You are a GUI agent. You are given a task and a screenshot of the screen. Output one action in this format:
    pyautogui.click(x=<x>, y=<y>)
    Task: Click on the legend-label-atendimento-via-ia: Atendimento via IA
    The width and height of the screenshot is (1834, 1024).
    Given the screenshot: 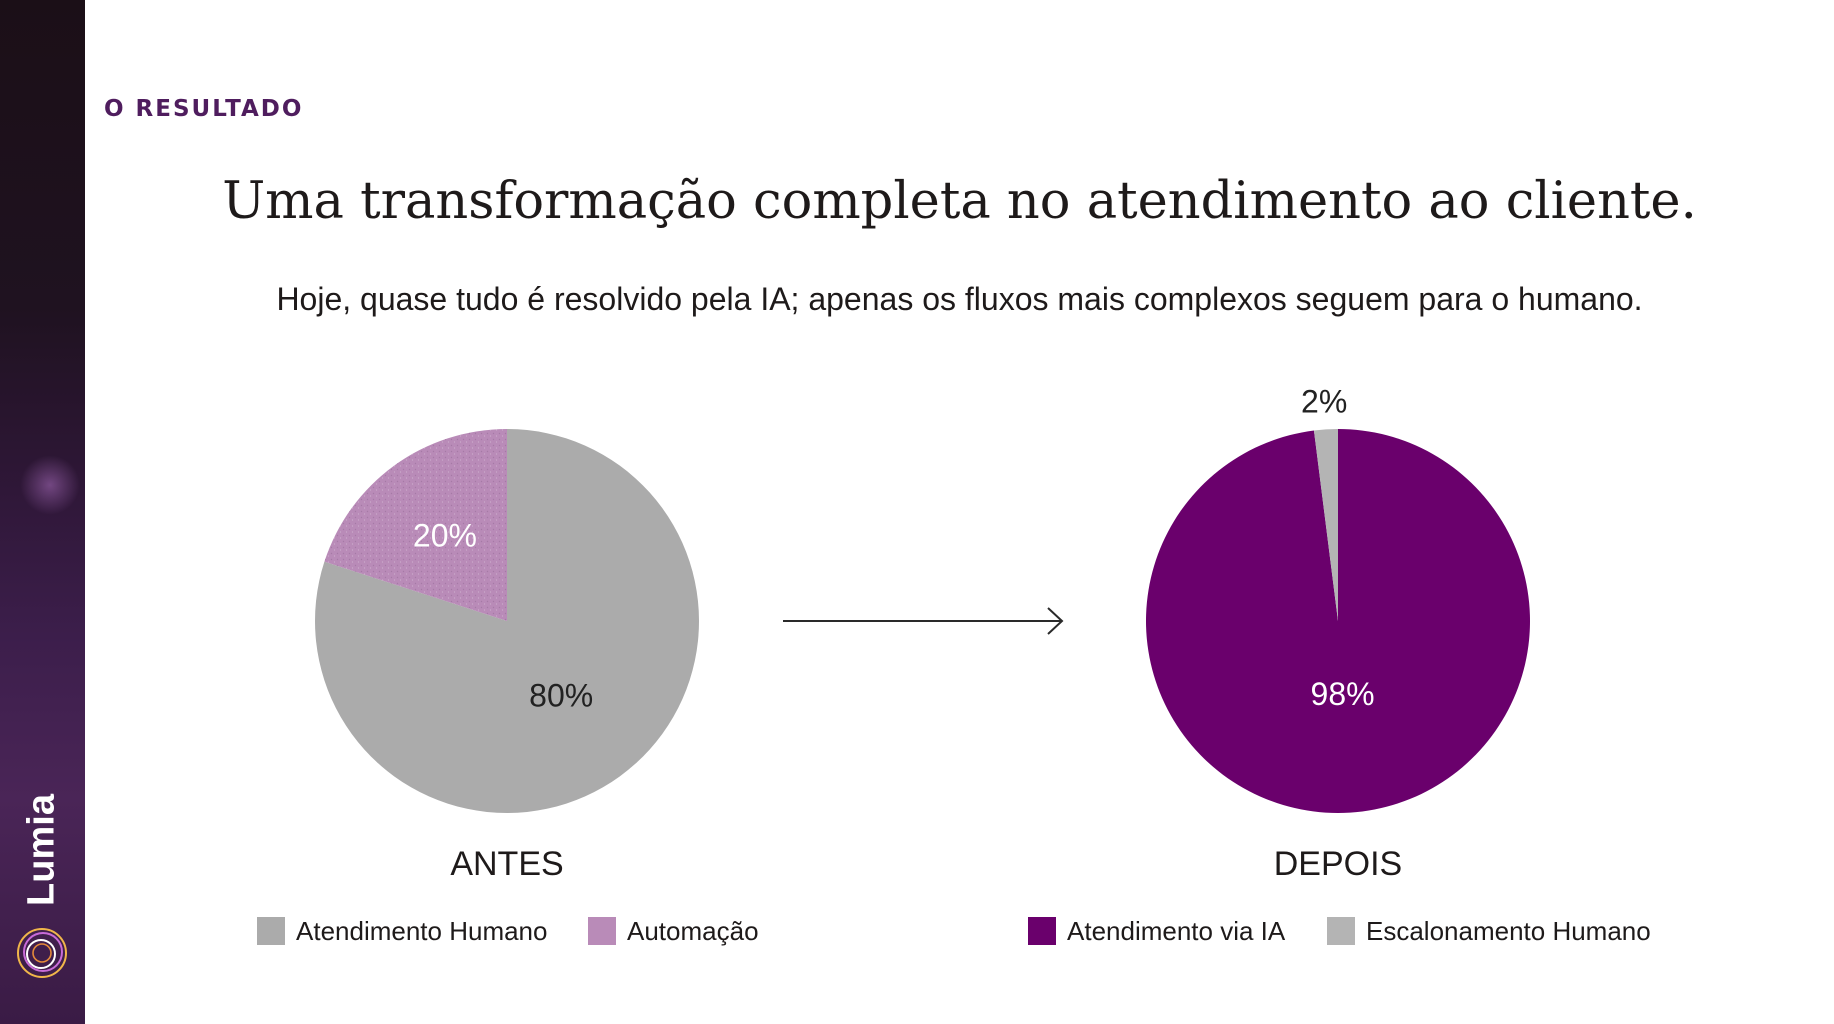 What is the action you would take?
    pyautogui.click(x=1176, y=931)
    